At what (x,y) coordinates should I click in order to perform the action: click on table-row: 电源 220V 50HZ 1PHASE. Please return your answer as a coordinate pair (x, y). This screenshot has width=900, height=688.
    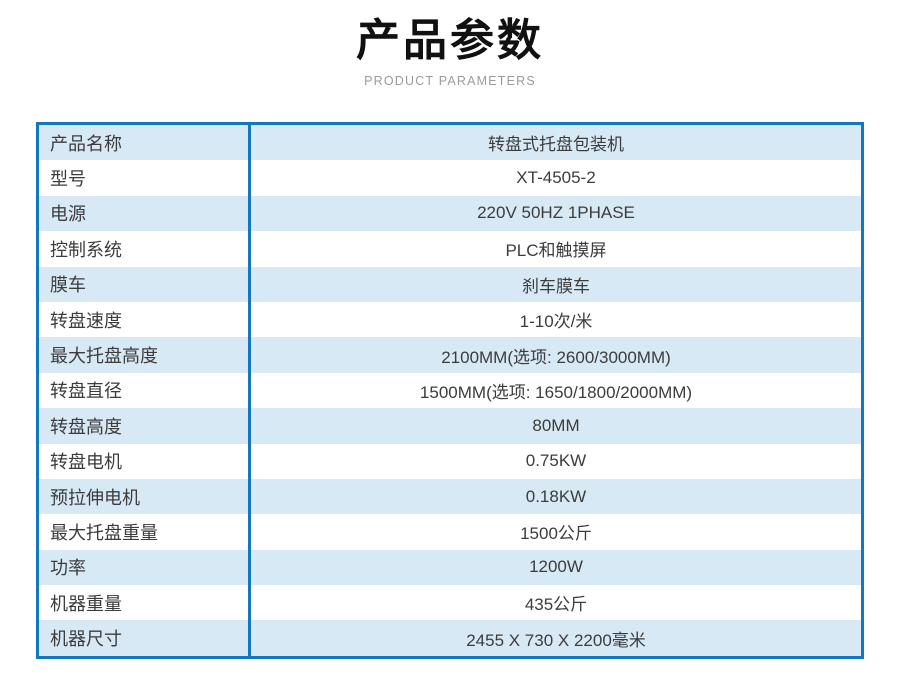
    Looking at the image, I should click on (450, 213).